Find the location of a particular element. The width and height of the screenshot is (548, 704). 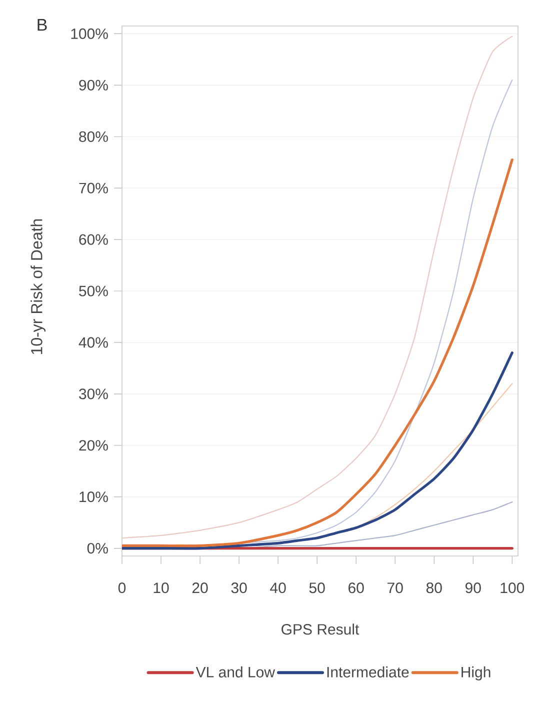

x-tick-label: 80 is located at coordinates (434, 588).